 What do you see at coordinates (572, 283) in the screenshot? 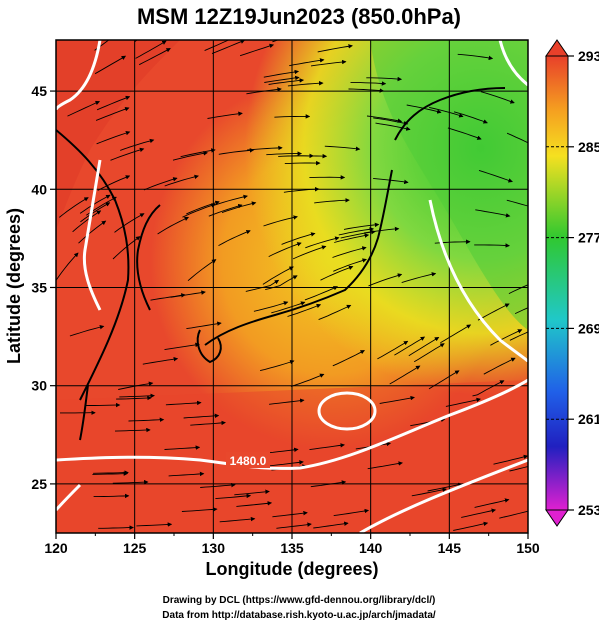
I see `colorbar-ticks: 293 285 277 269 261 253` at bounding box center [572, 283].